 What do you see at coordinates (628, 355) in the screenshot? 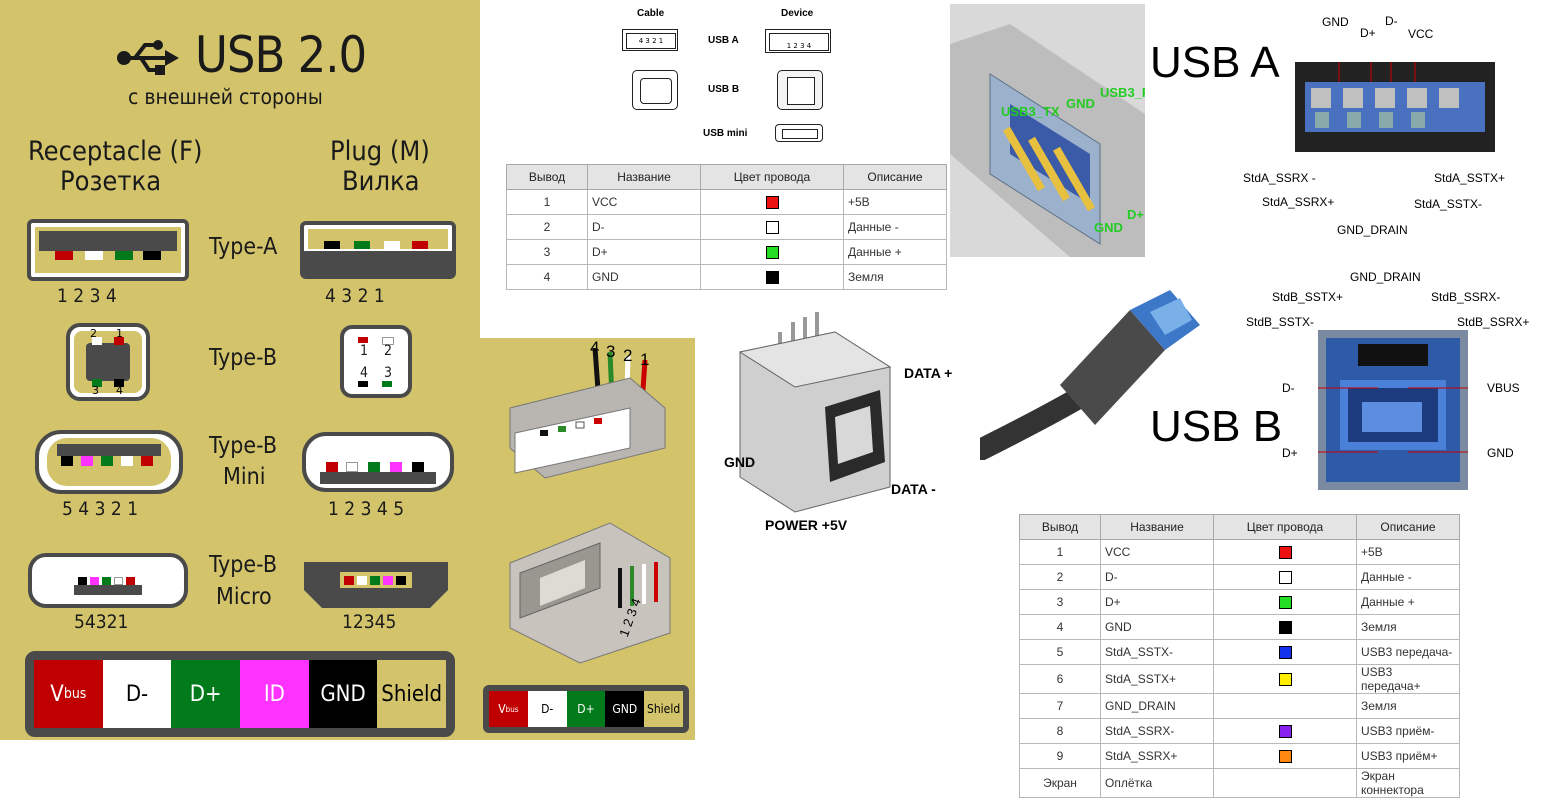
I see `wire-number-2: 2` at bounding box center [628, 355].